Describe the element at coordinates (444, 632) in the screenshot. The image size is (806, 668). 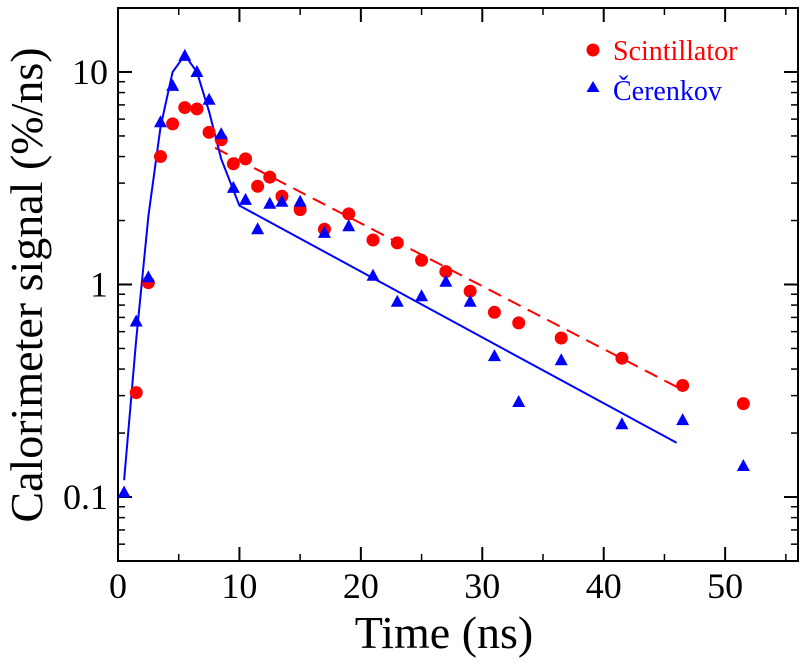
I see `x-axis-title: Time (ns)` at that location.